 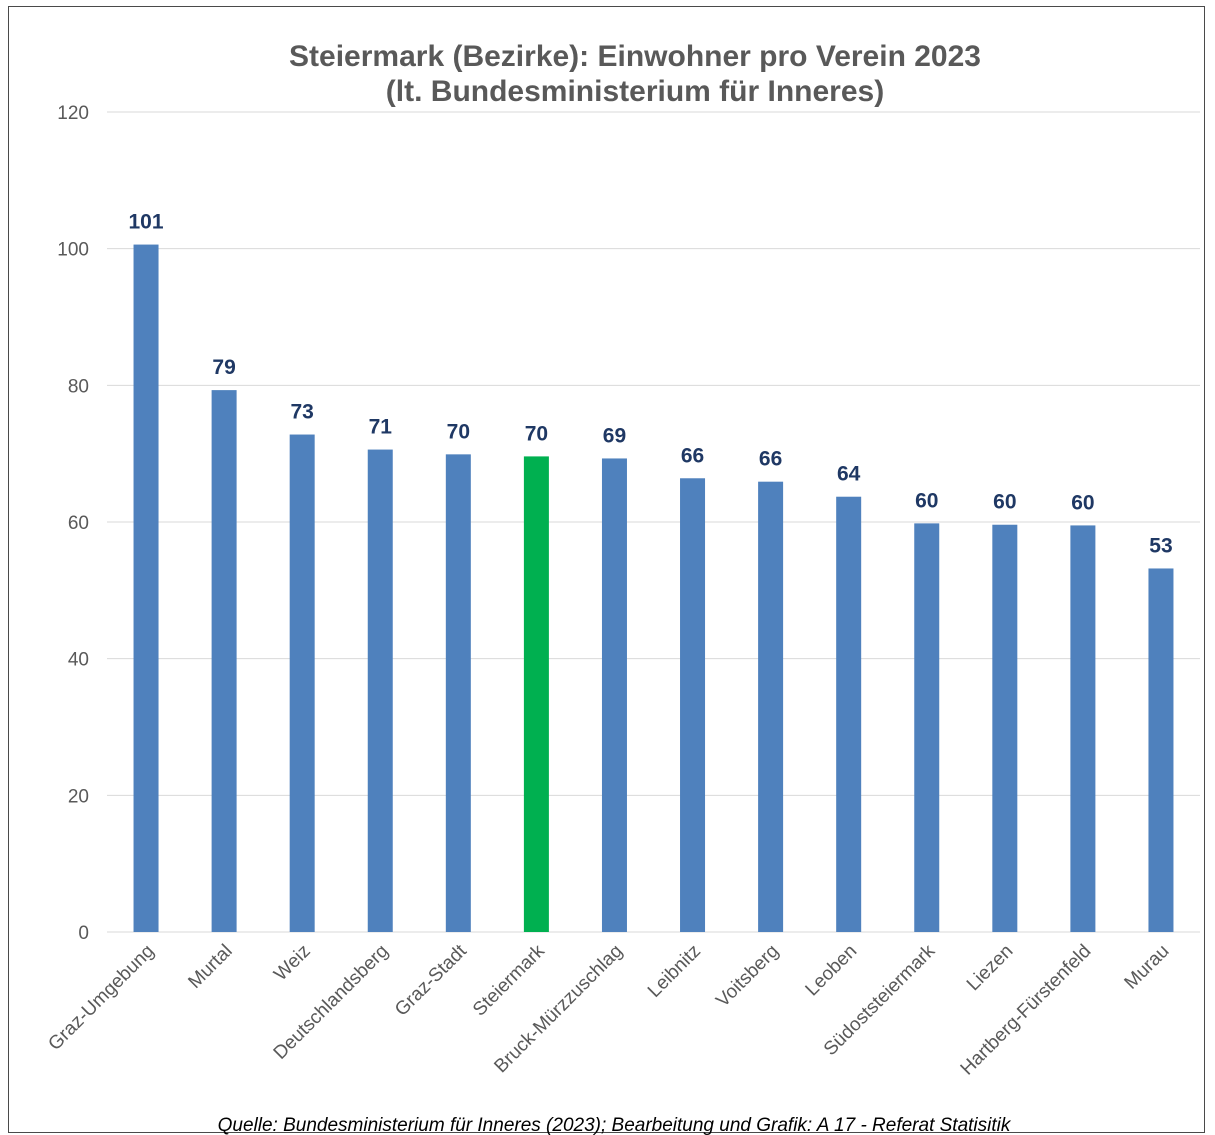 What do you see at coordinates (635, 91) in the screenshot?
I see `chart-subtitle: (lt. Bundesministerium für Inneres)` at bounding box center [635, 91].